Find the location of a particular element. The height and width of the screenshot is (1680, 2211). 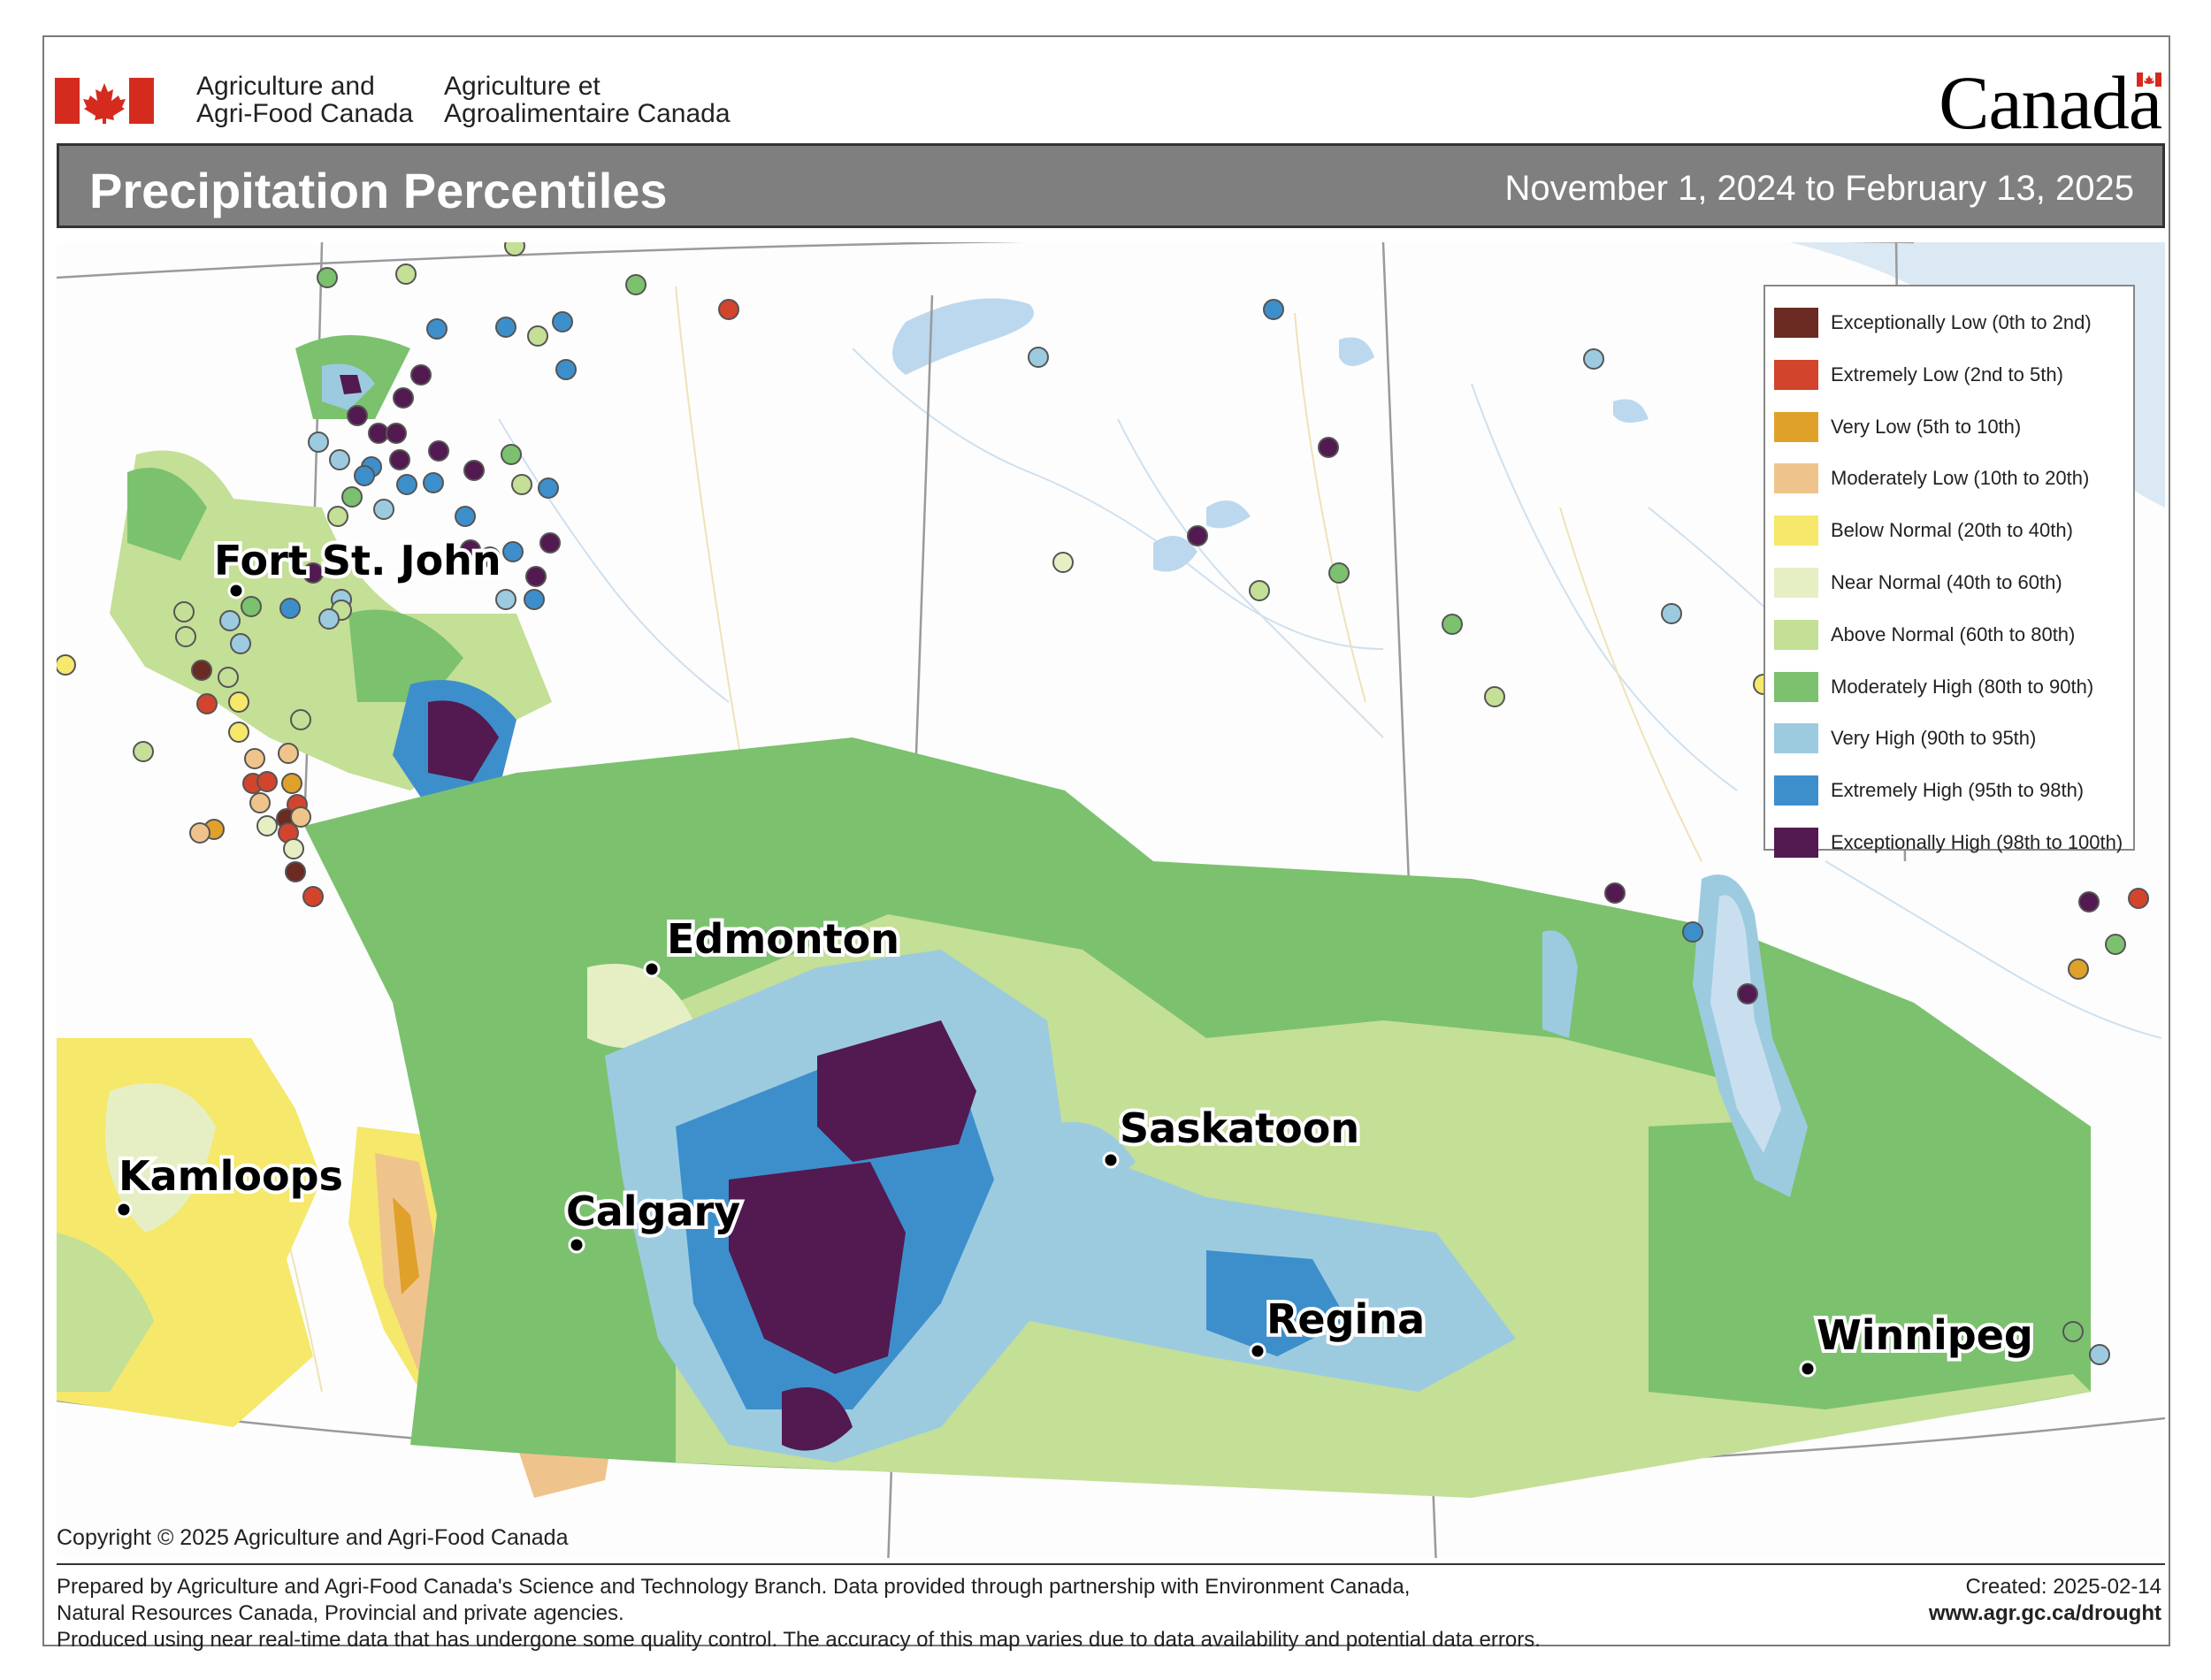

drought-url-link: www.agr.gc.ca/drought is located at coordinates (2044, 1613).